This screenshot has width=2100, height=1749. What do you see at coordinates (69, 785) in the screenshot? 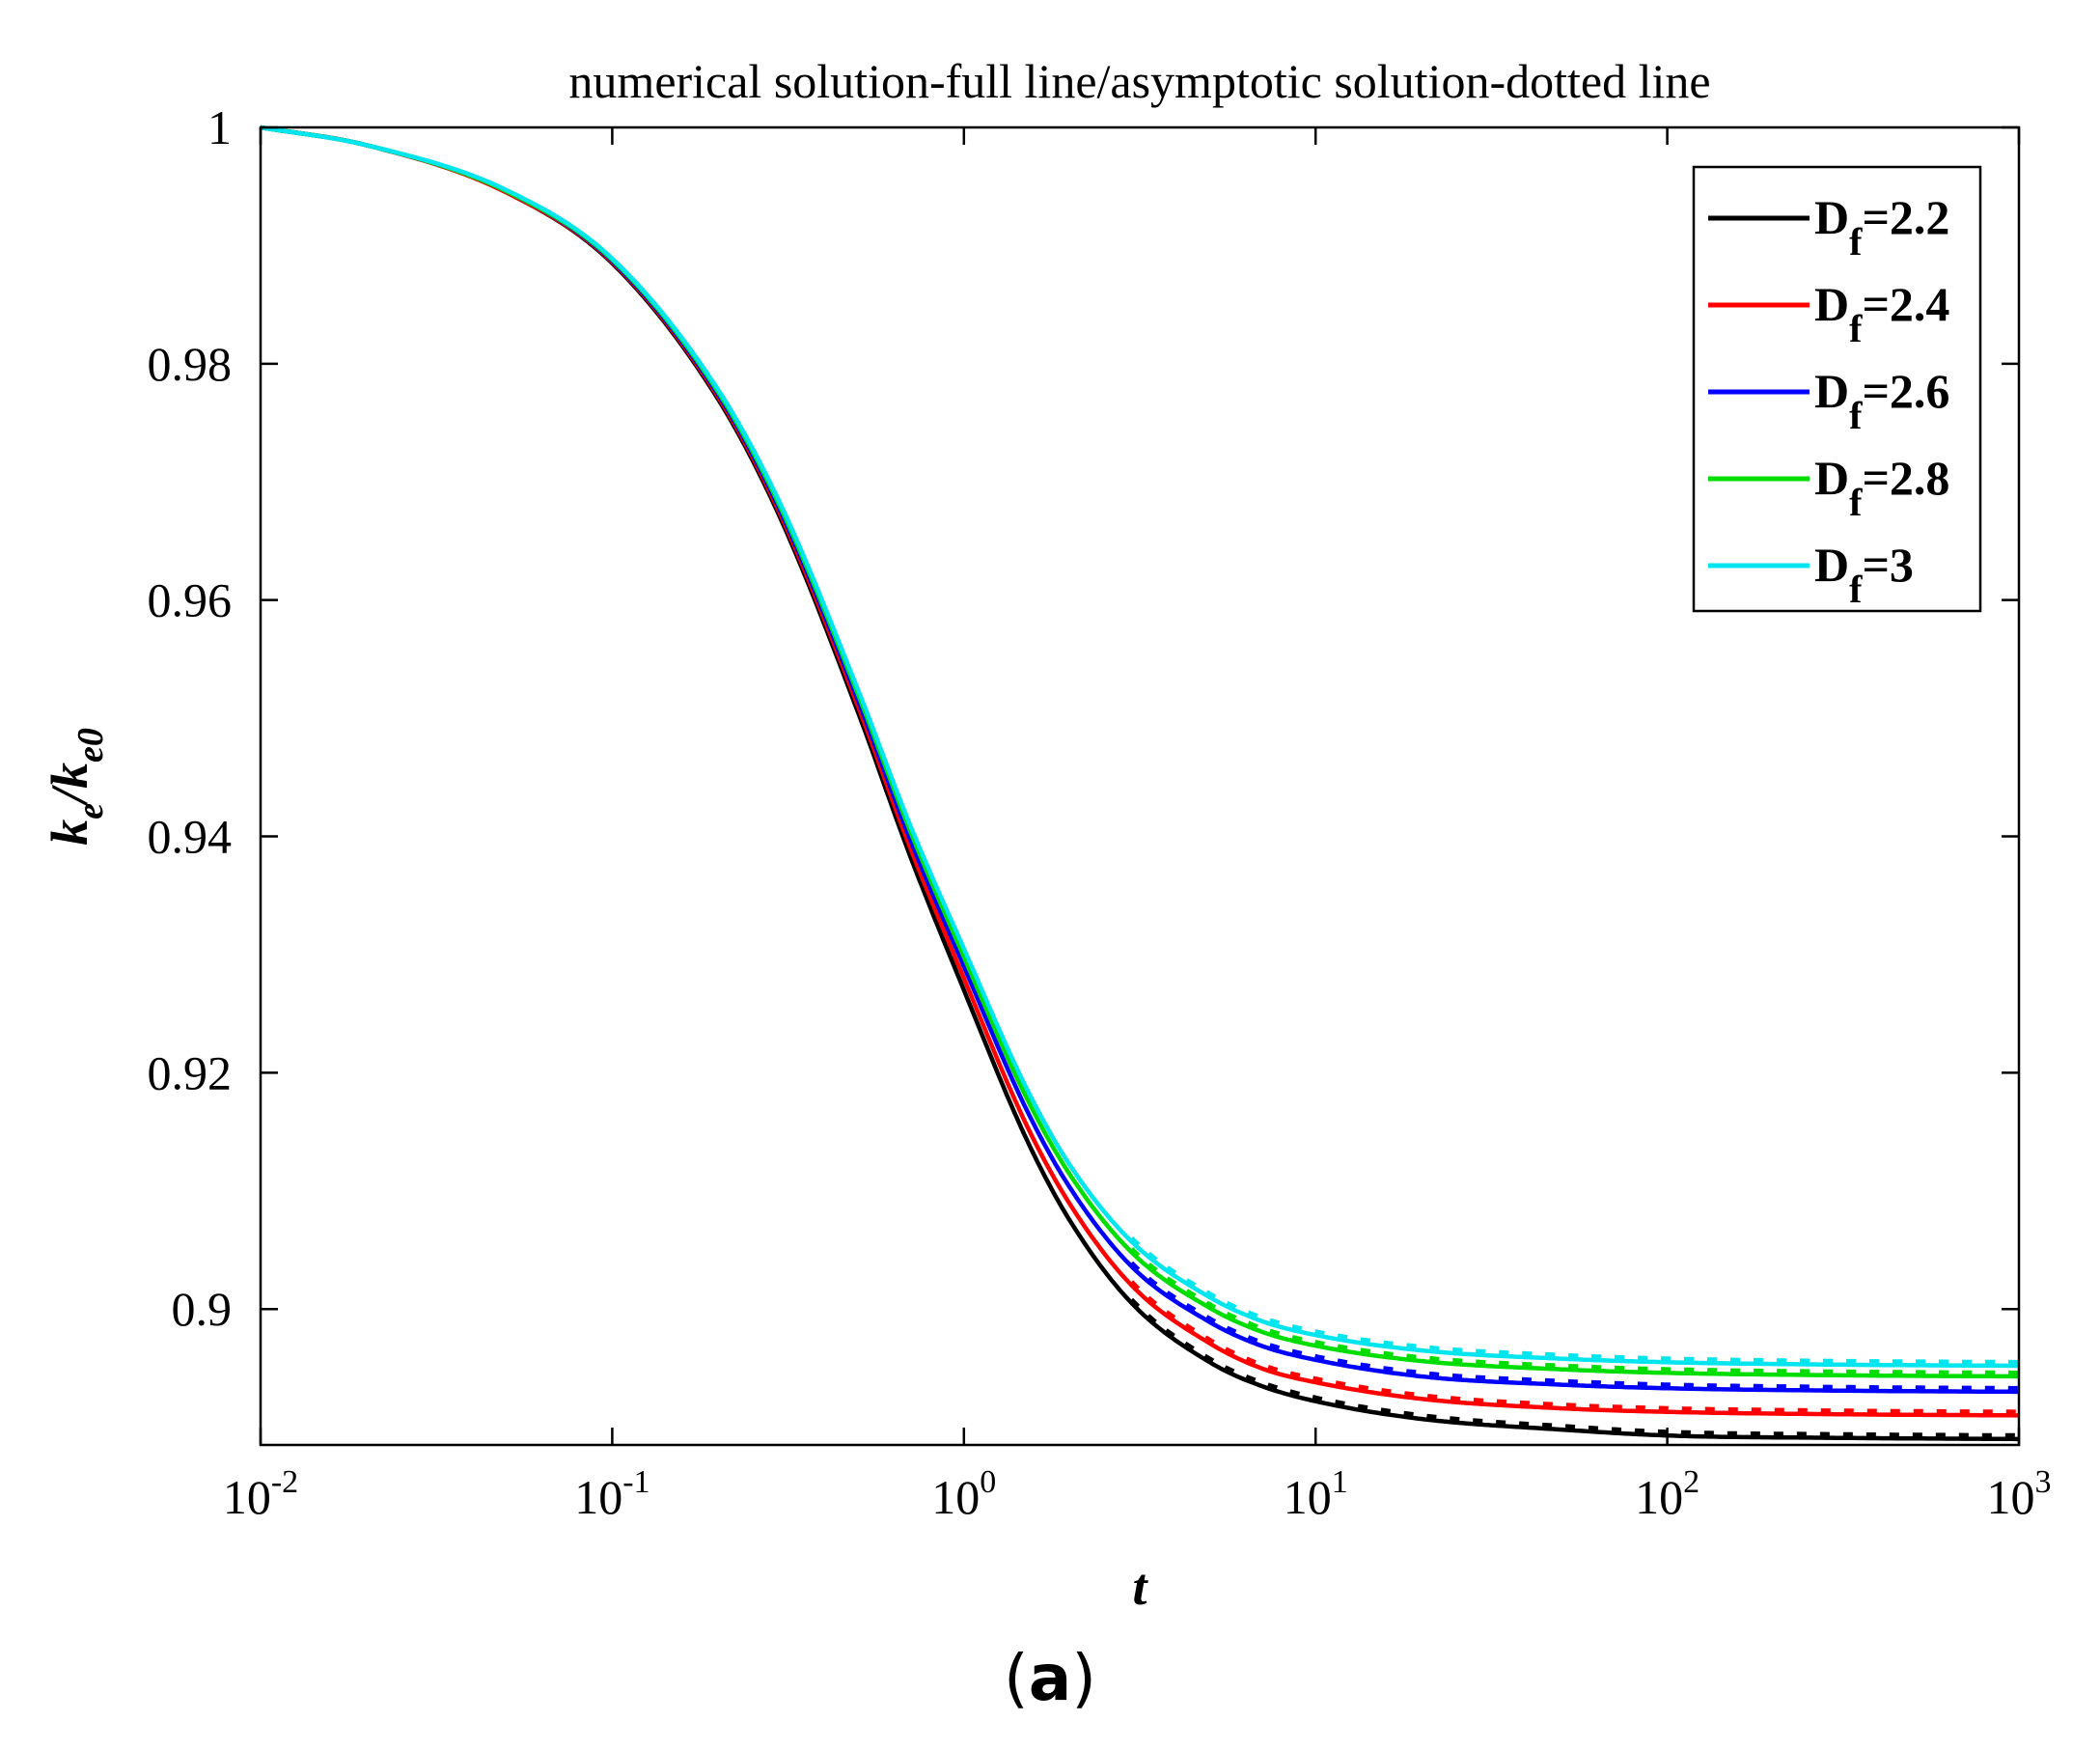
I see `y-axis-label-mid: /k` at bounding box center [69, 785].